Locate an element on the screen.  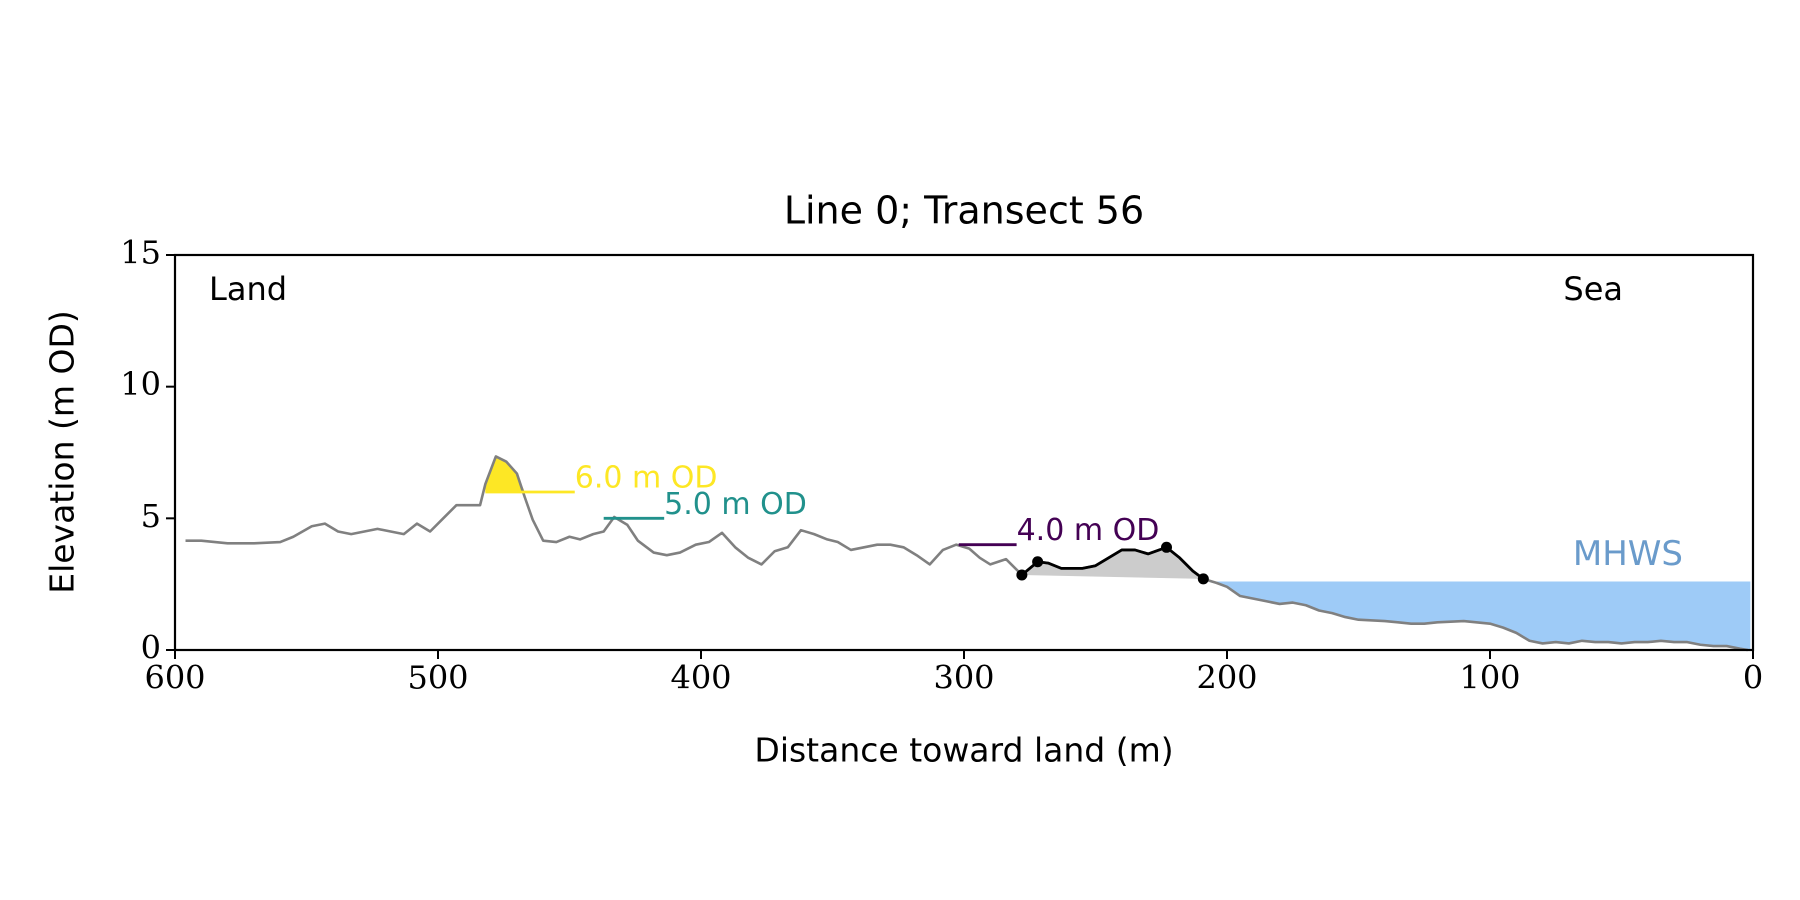
x-tick-label: 300 is located at coordinates (963, 678).